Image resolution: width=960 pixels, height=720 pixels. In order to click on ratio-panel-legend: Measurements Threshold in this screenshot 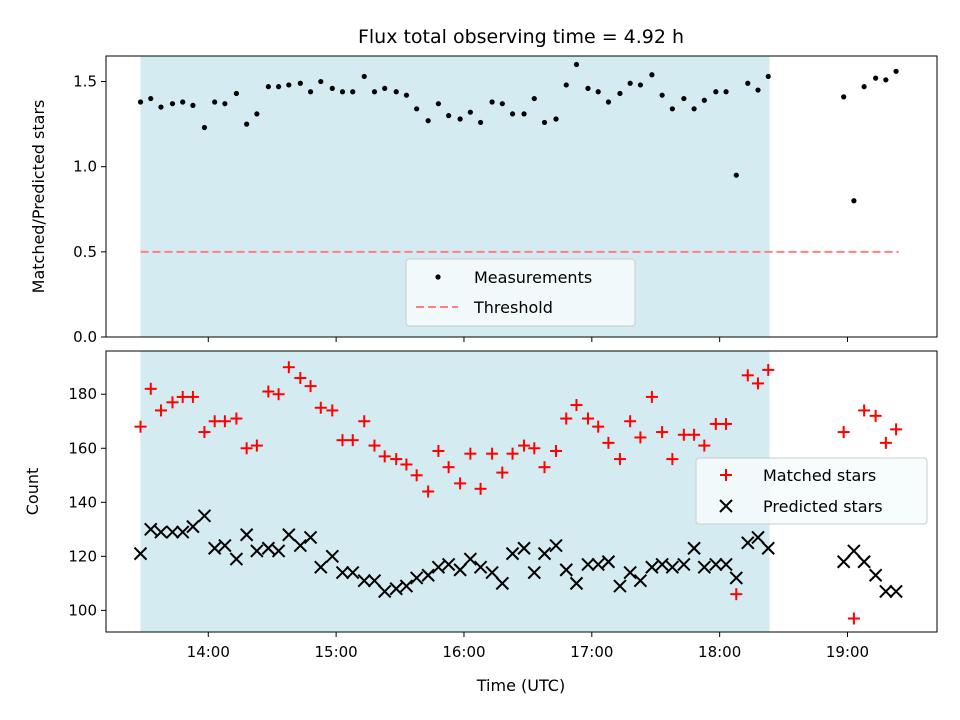, I will do `click(520, 292)`.